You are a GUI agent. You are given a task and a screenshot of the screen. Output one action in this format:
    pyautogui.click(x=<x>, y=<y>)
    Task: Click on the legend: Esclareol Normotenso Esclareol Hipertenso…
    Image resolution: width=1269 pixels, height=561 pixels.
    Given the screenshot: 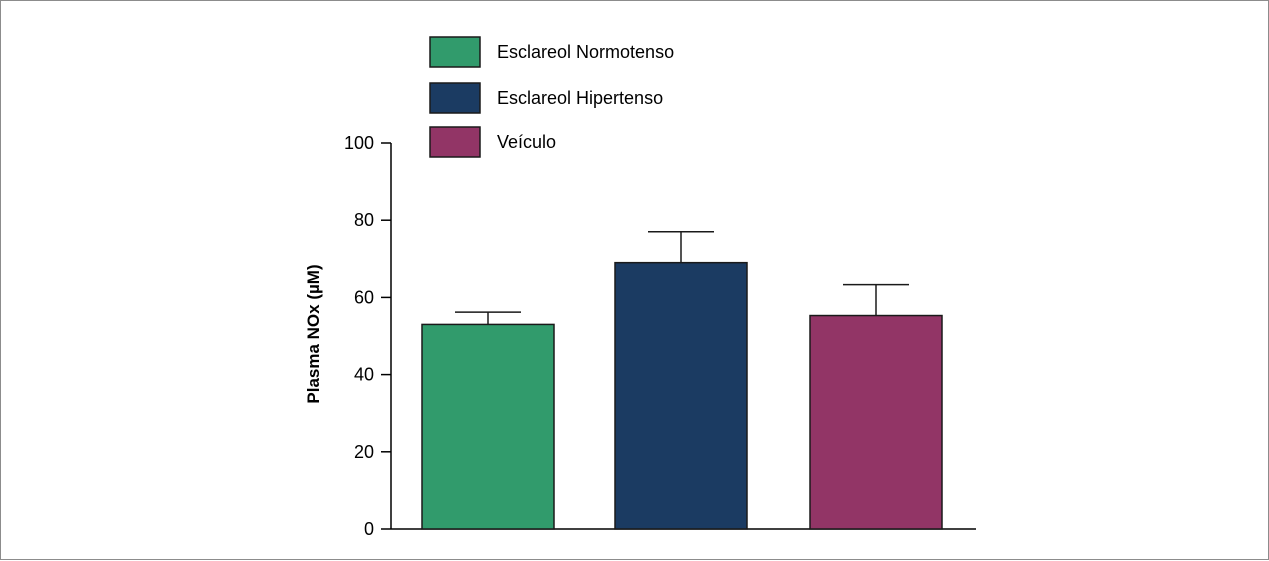 What is the action you would take?
    pyautogui.click(x=551, y=97)
    